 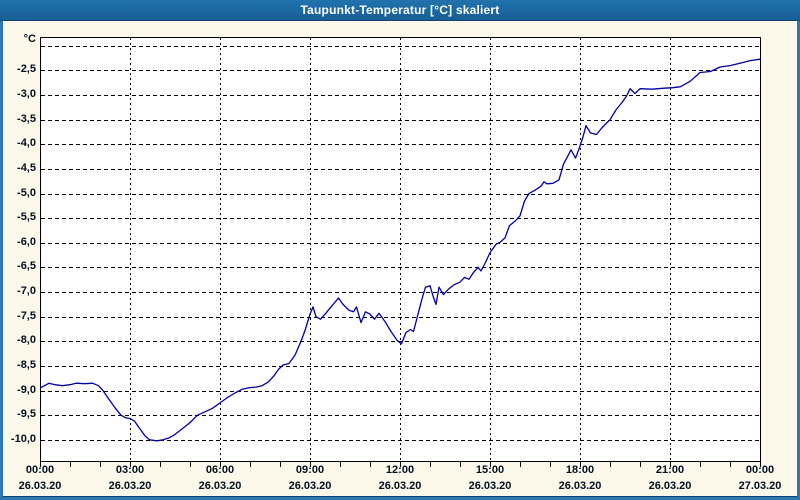 I want to click on y-axis-label: -8,0, so click(x=26, y=340).